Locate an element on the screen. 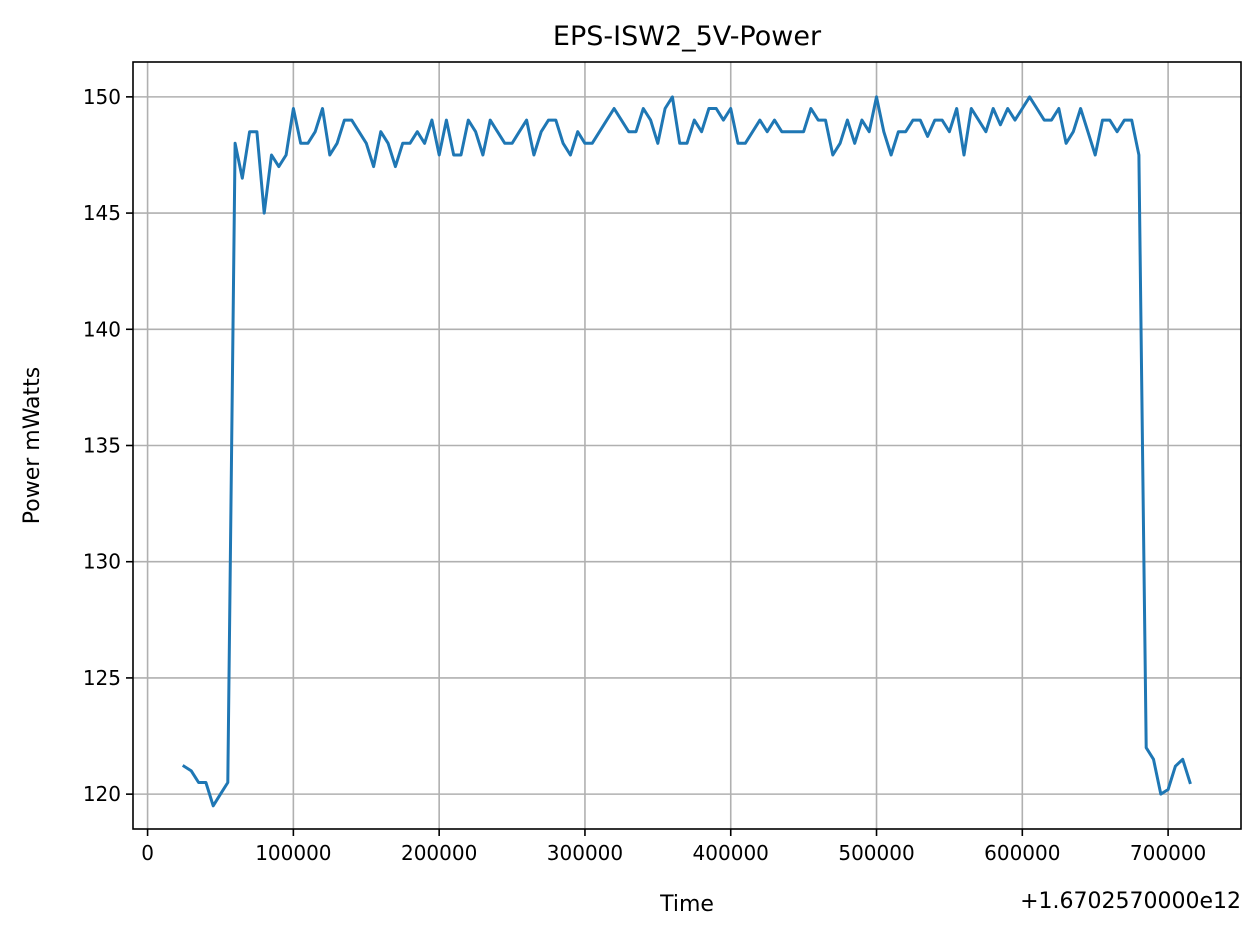 This screenshot has height=937, width=1259. x-tick-label: 200000 is located at coordinates (439, 853).